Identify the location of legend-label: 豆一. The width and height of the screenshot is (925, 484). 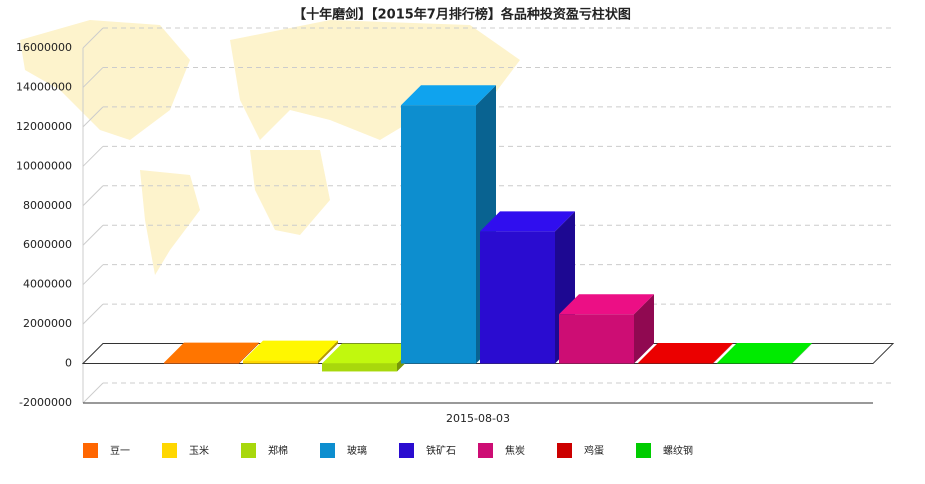
(120, 451).